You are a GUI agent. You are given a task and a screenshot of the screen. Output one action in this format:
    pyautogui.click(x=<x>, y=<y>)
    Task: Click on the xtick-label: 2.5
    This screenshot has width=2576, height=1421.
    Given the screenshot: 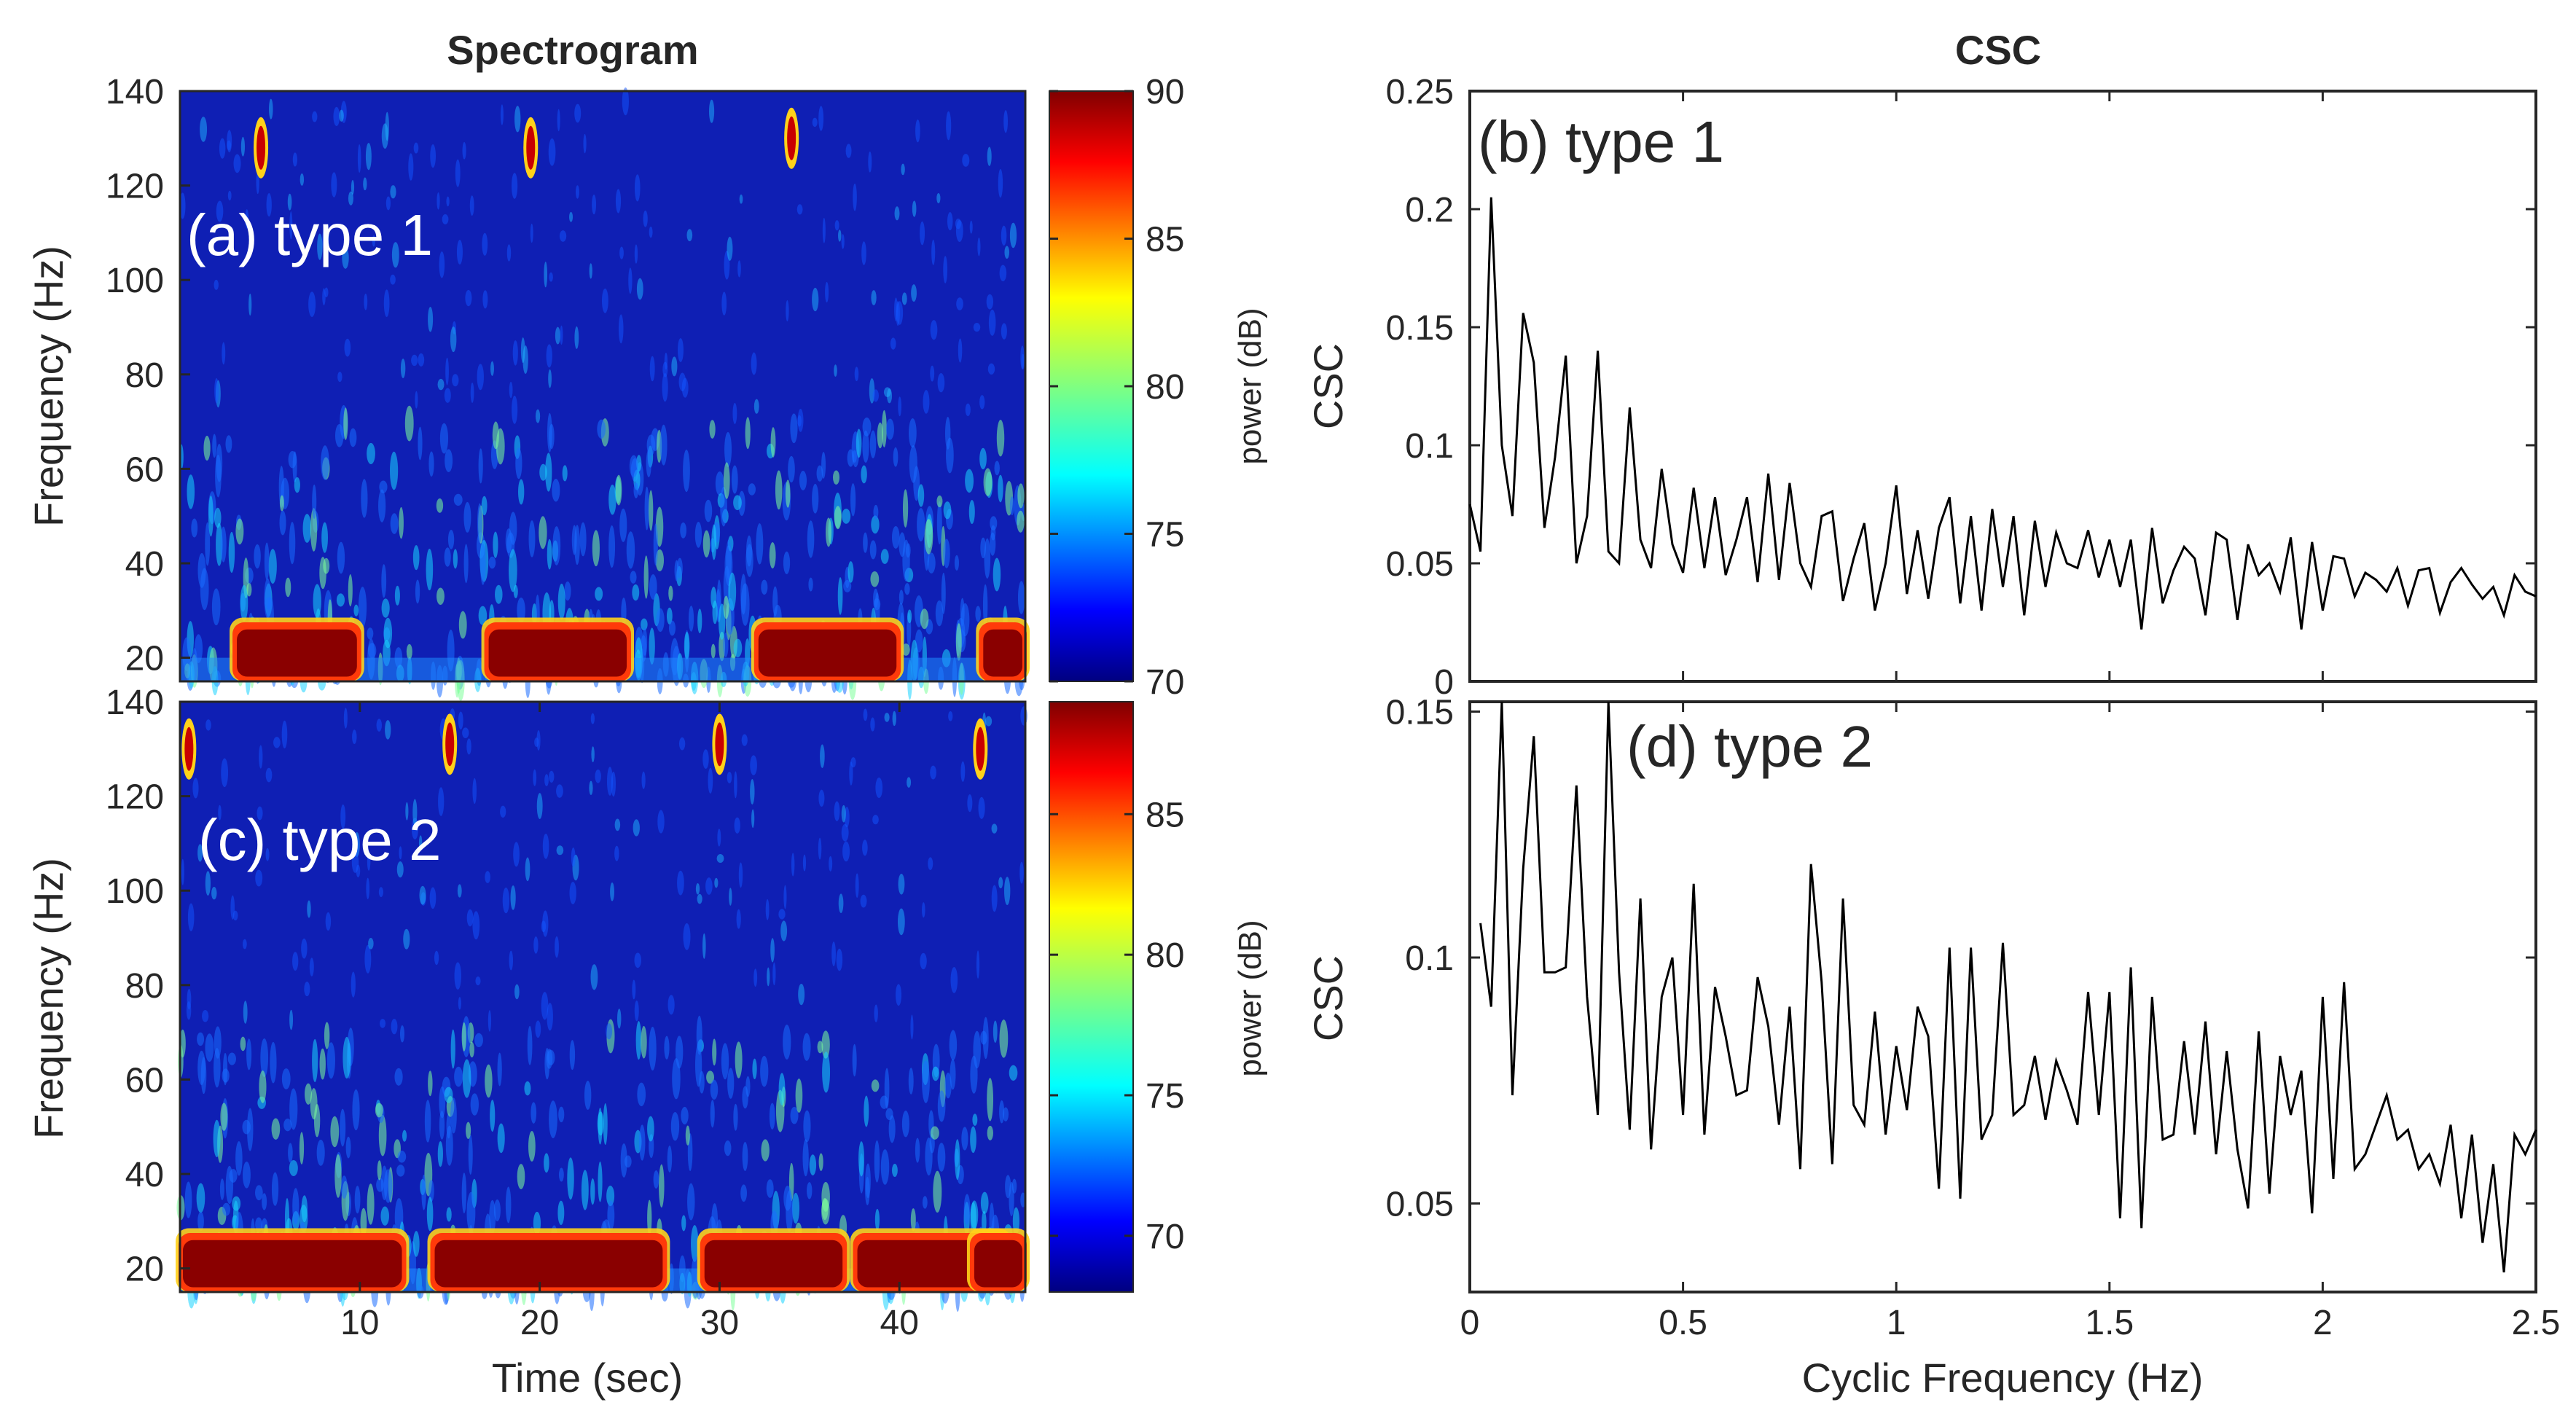 What is the action you would take?
    pyautogui.click(x=2536, y=1323)
    